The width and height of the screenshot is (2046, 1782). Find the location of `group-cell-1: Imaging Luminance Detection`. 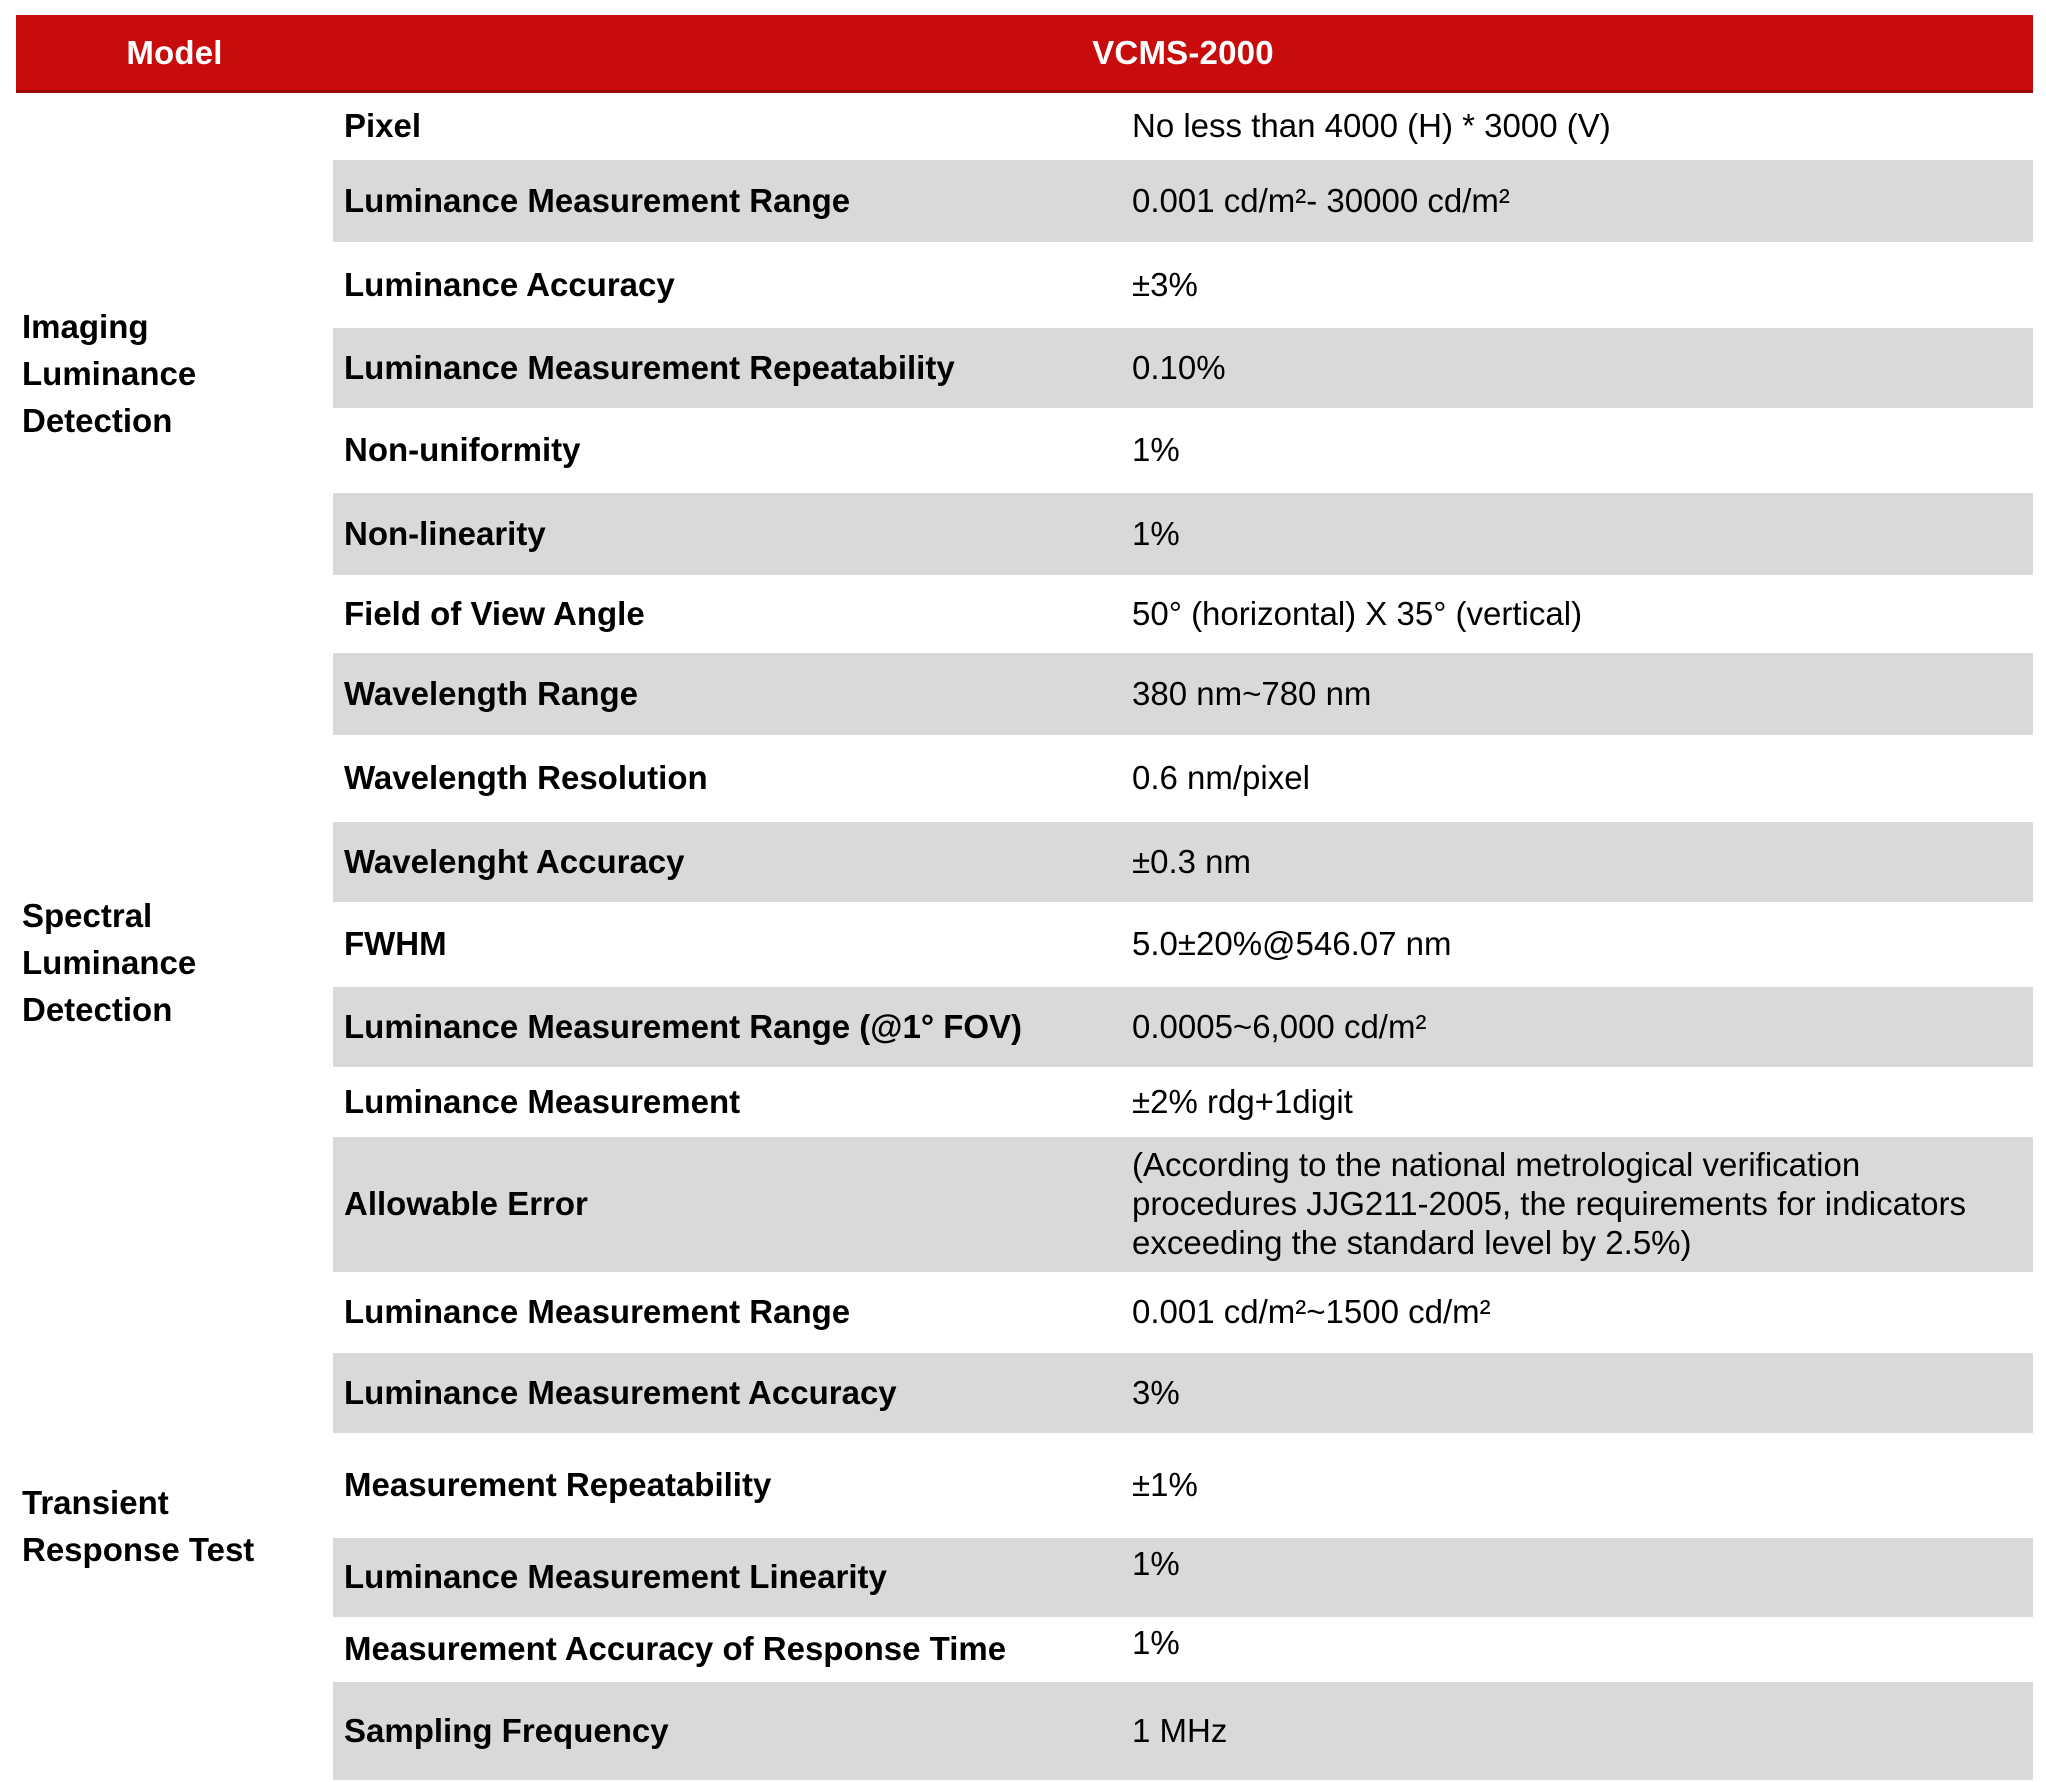

group-cell-1: Imaging Luminance Detection is located at coordinates (174, 373).